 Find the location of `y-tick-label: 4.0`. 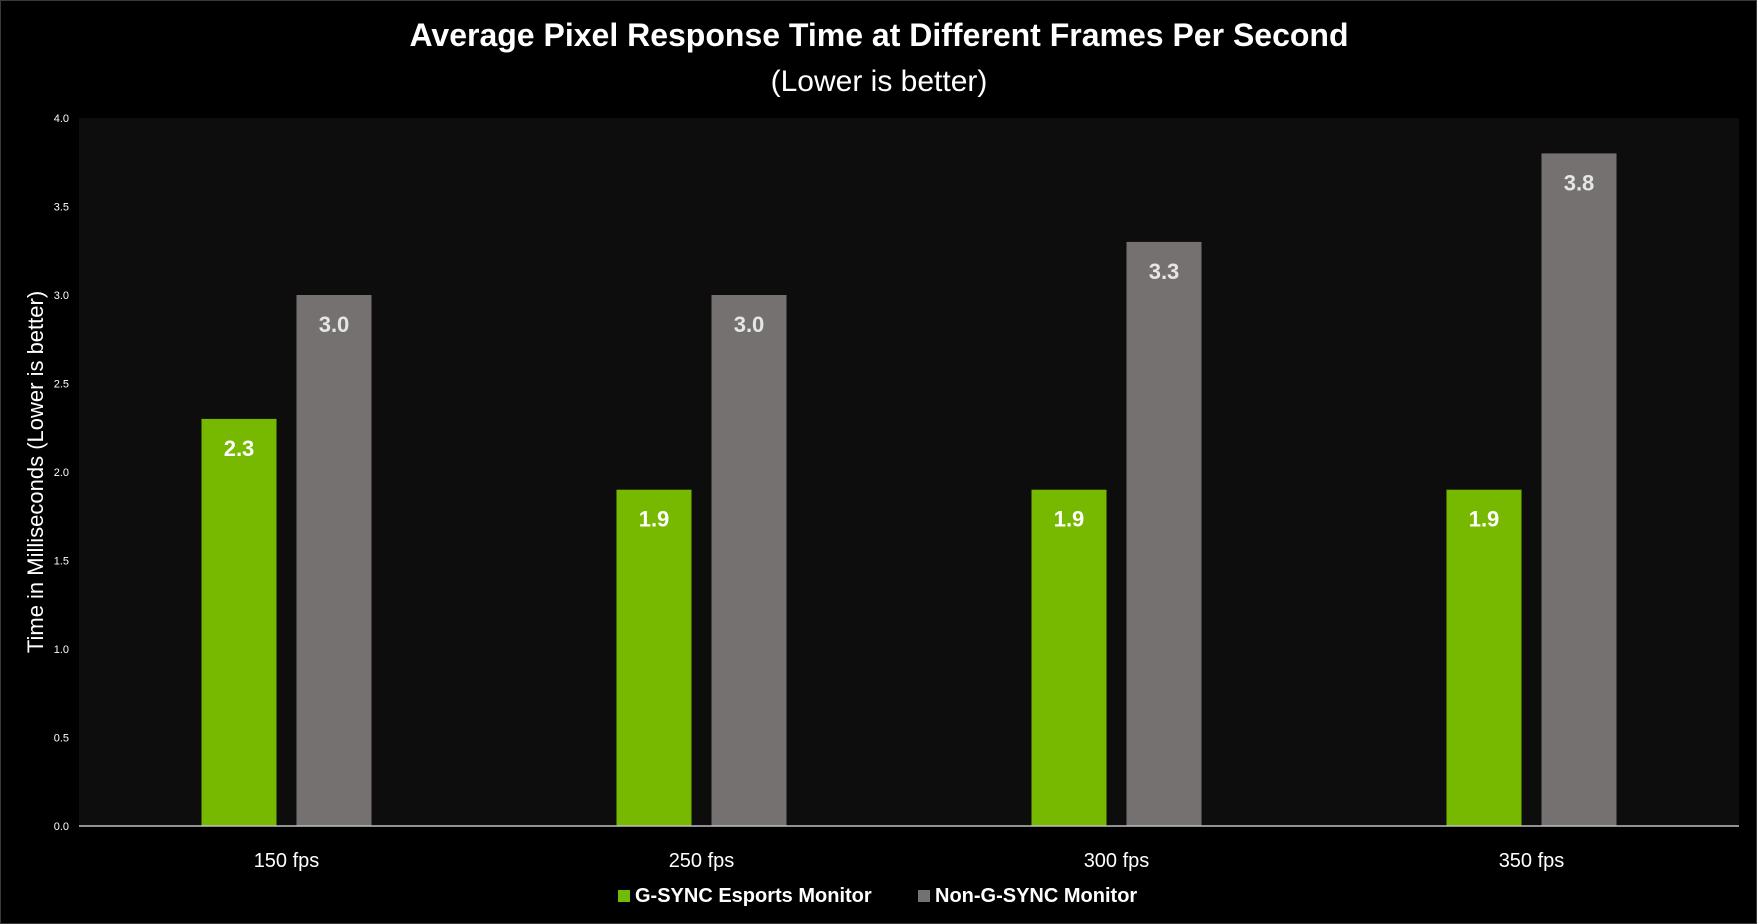

y-tick-label: 4.0 is located at coordinates (61, 119).